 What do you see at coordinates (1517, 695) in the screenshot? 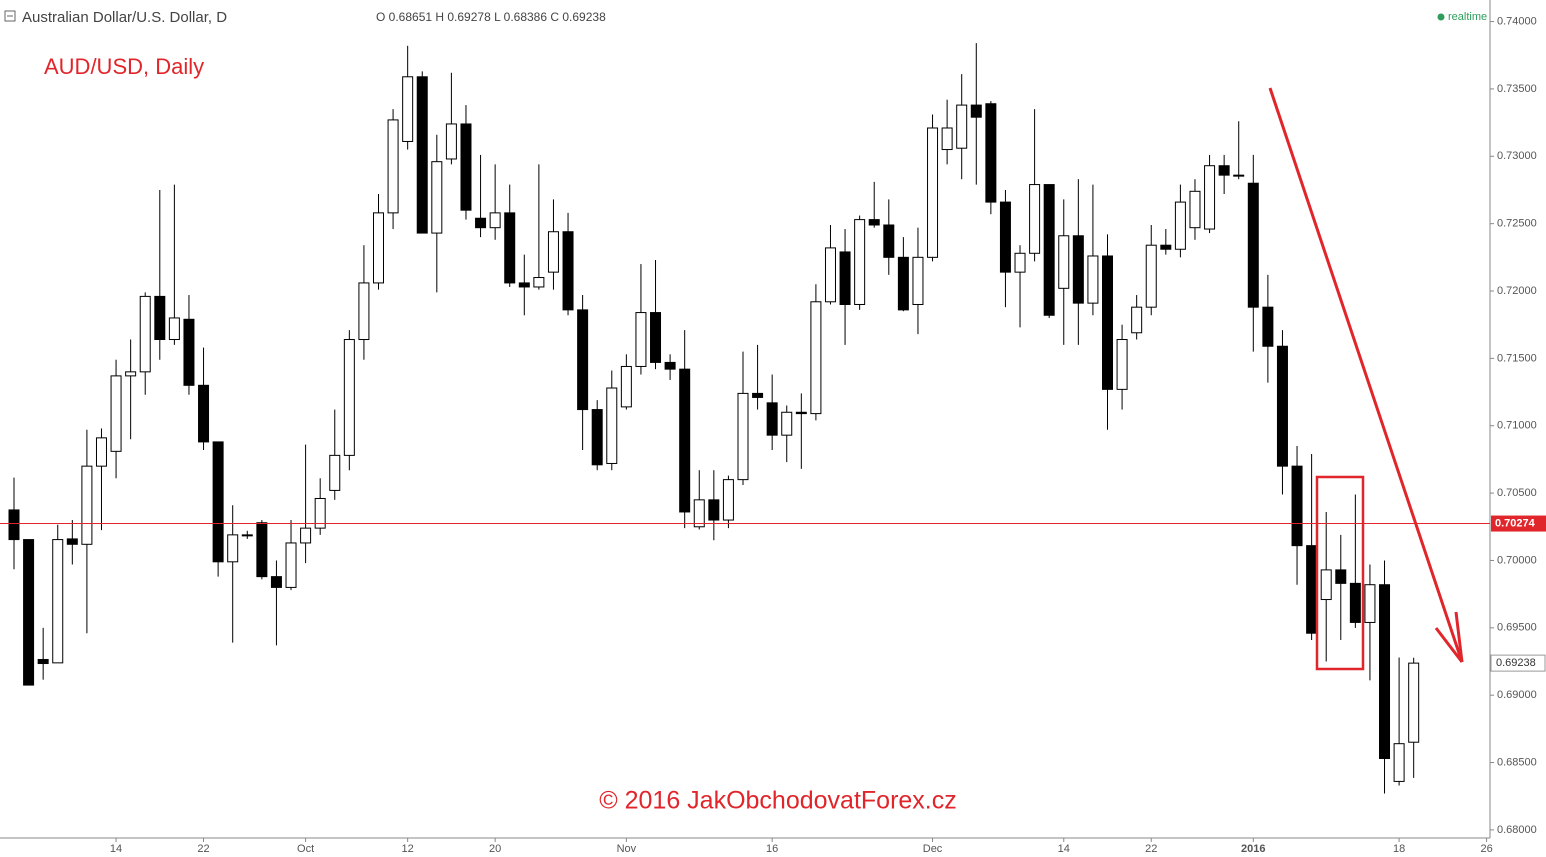
I see `y-tick-label: 0.69000` at bounding box center [1517, 695].